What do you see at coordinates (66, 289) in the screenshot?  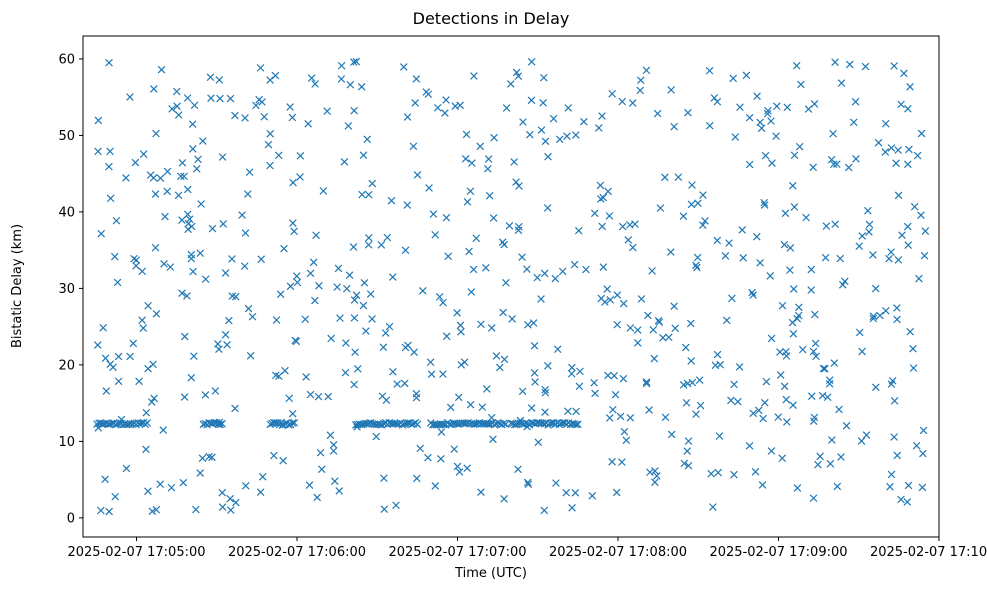 I see `y-tick-label: 30` at bounding box center [66, 289].